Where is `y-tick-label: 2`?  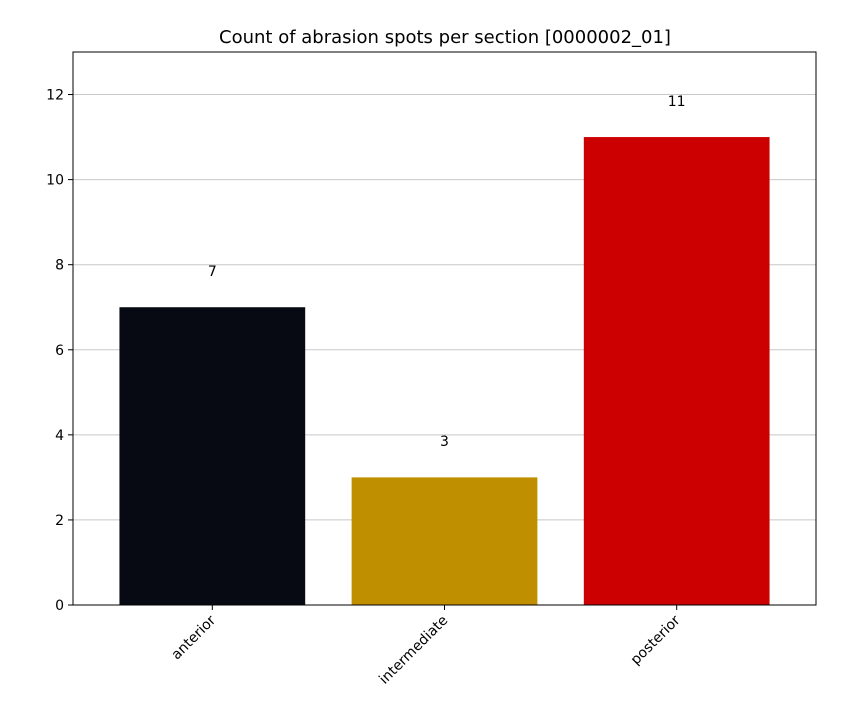
y-tick-label: 2 is located at coordinates (59, 521).